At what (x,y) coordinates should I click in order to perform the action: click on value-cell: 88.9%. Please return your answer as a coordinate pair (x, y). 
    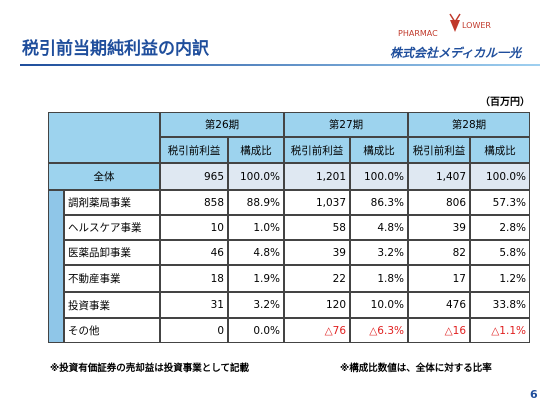
    Looking at the image, I should click on (256, 202).